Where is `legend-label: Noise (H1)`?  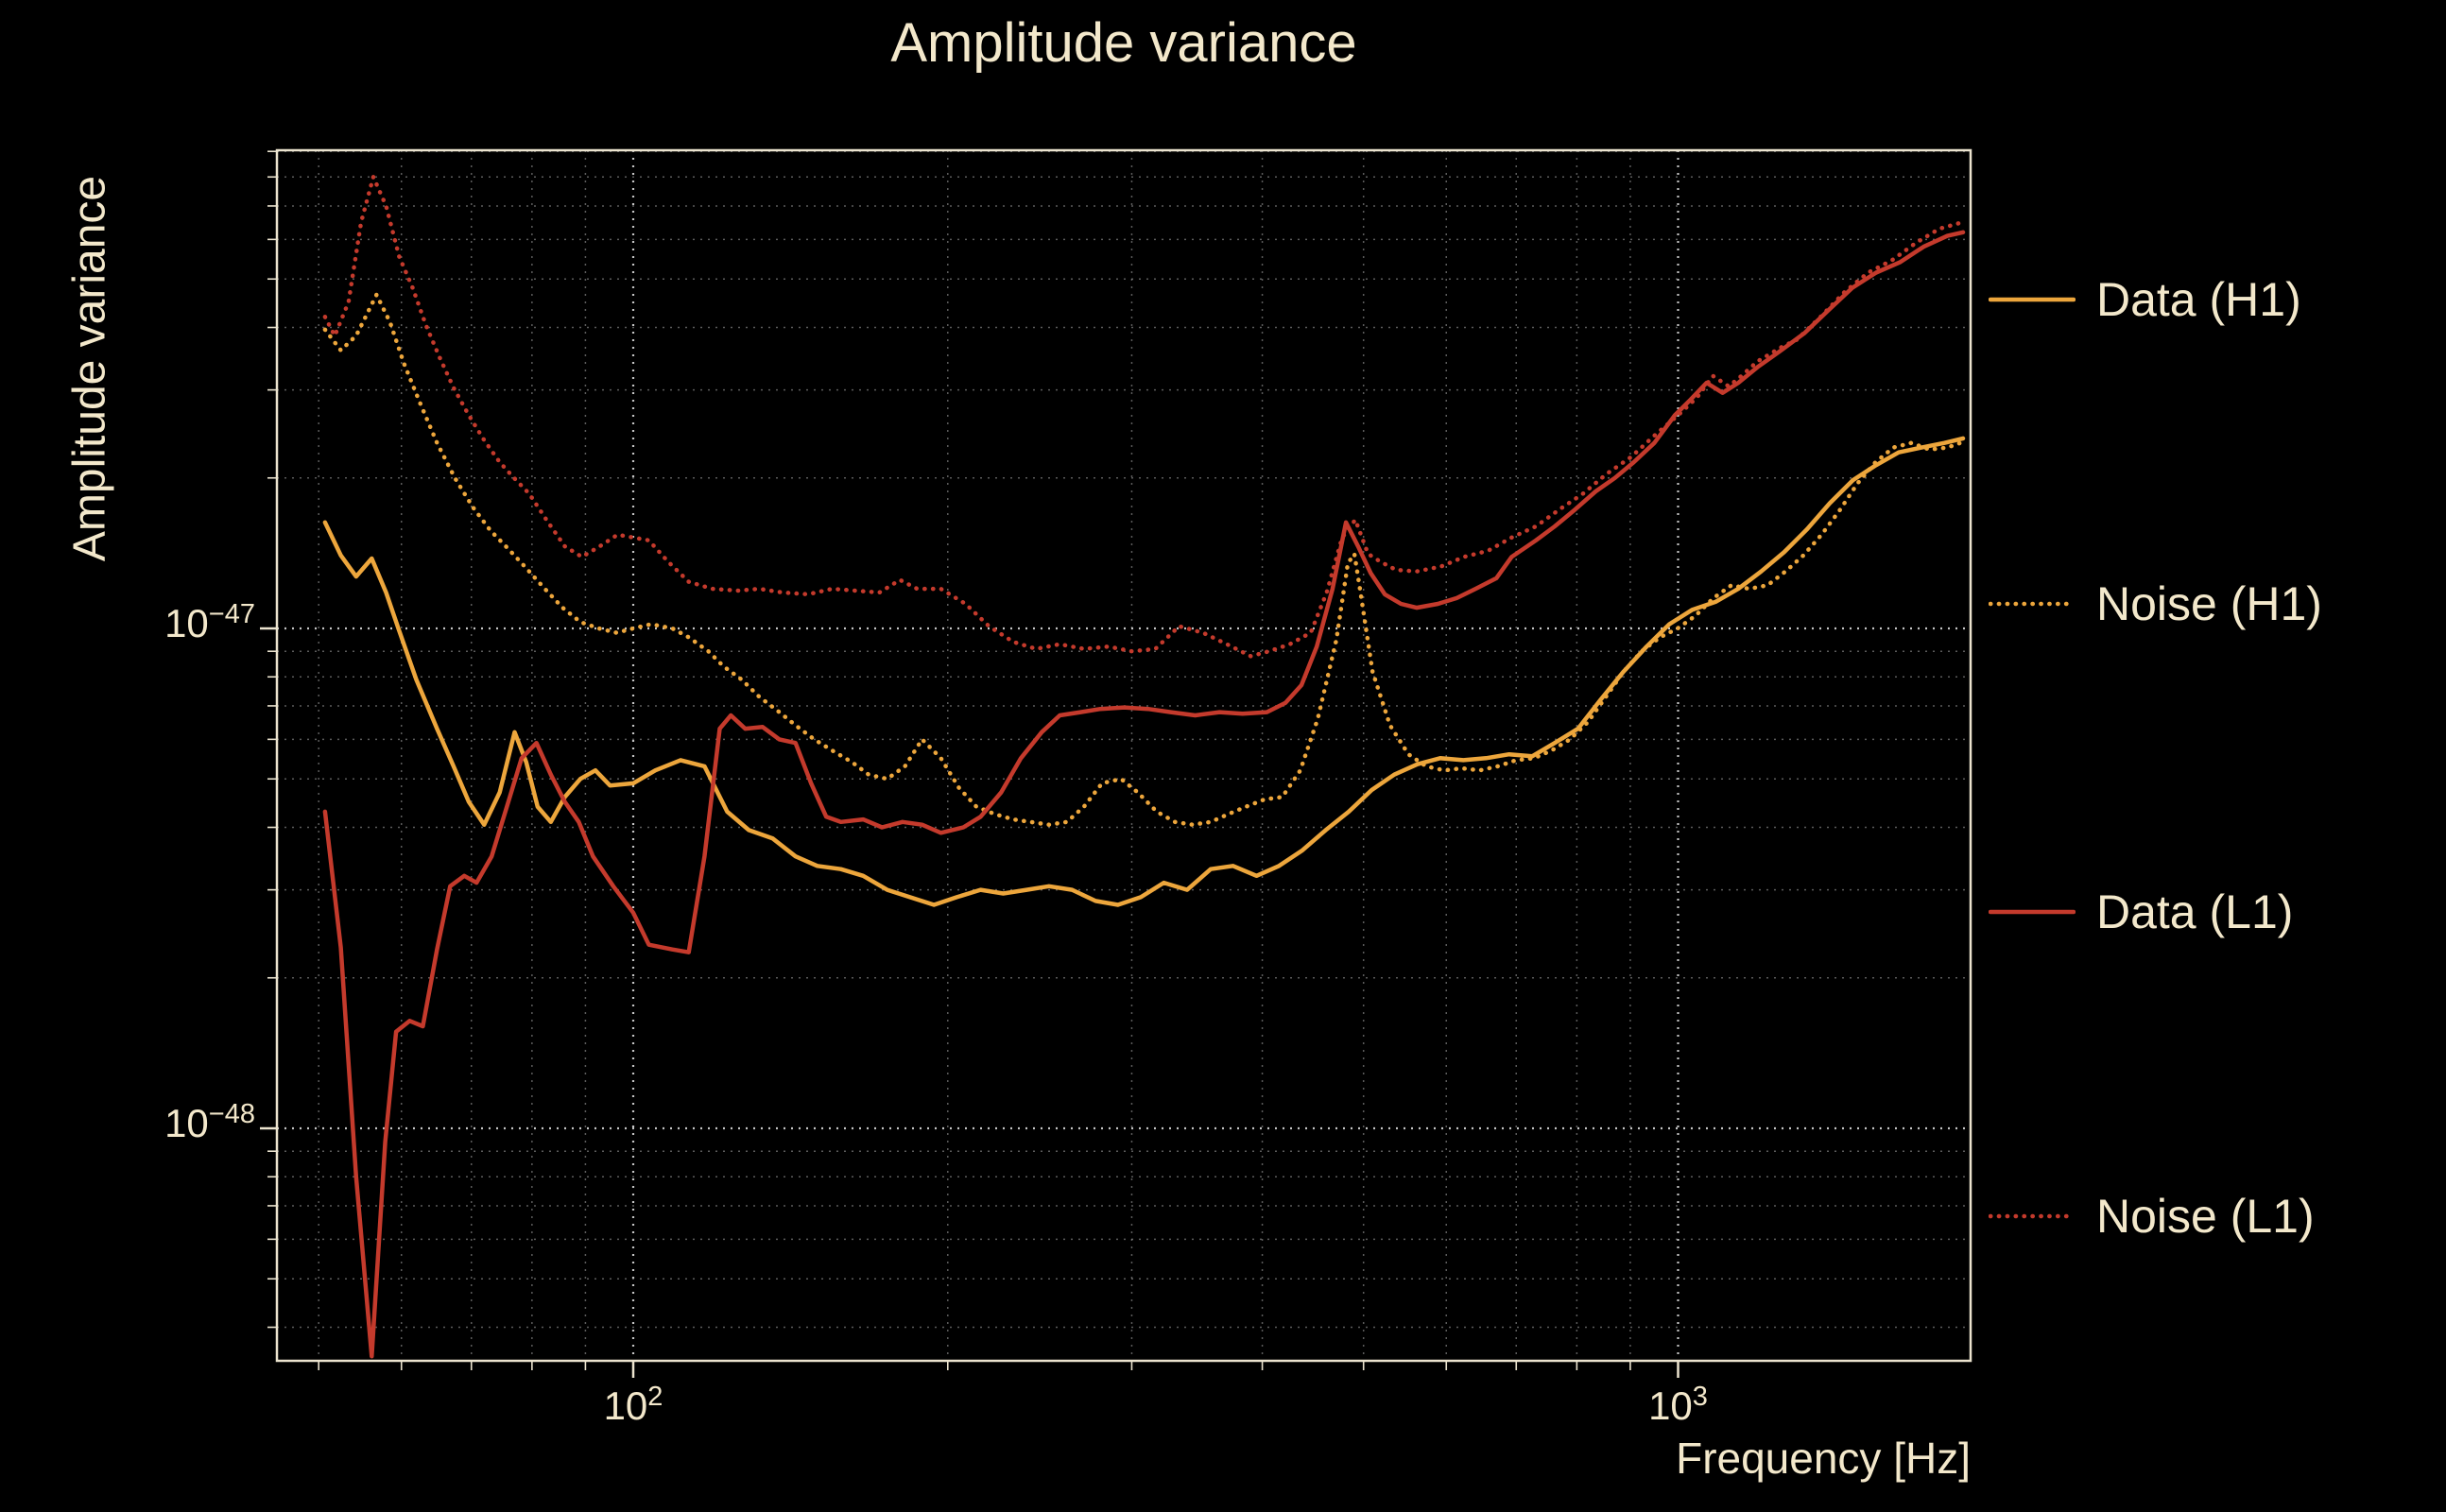 legend-label: Noise (H1) is located at coordinates (2209, 603).